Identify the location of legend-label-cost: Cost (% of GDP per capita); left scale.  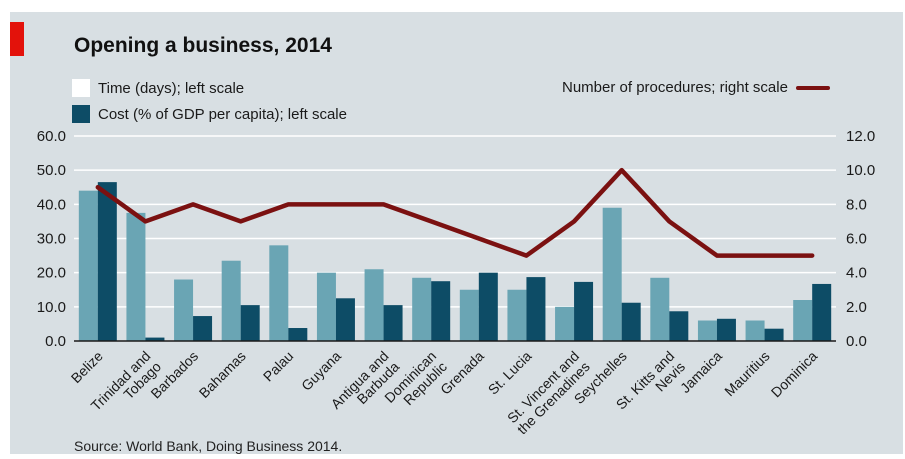
(222, 114).